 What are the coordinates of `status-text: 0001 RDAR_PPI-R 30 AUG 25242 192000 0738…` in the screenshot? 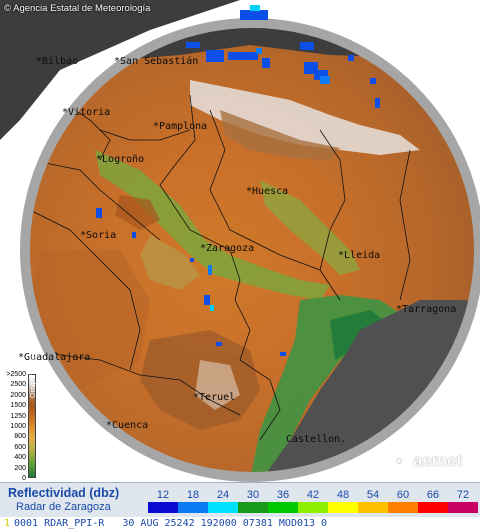 It's located at (171, 523).